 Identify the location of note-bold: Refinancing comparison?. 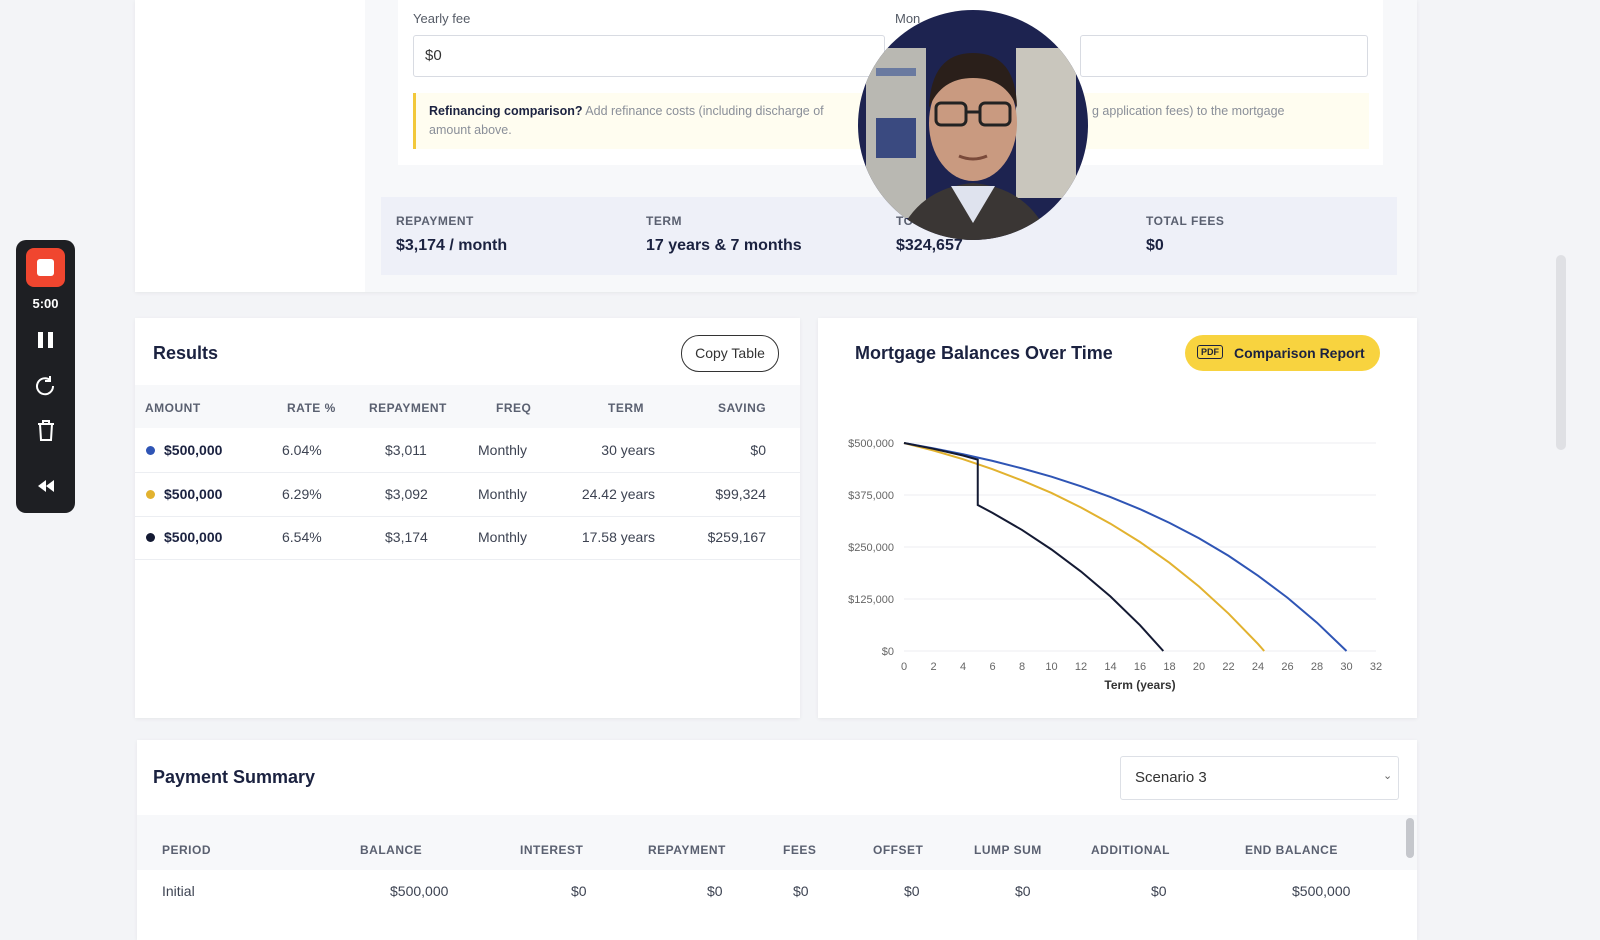
(506, 111).